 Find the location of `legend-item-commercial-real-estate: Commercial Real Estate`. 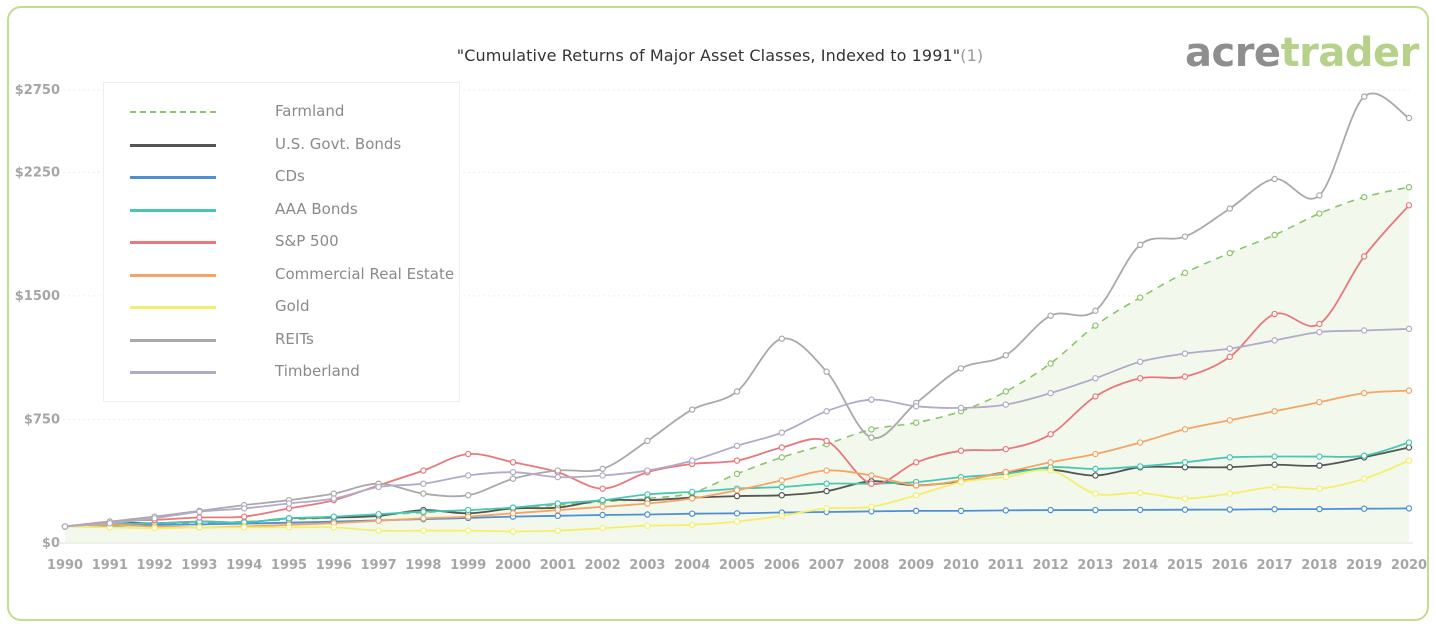

legend-item-commercial-real-estate: Commercial Real Estate is located at coordinates (292, 275).